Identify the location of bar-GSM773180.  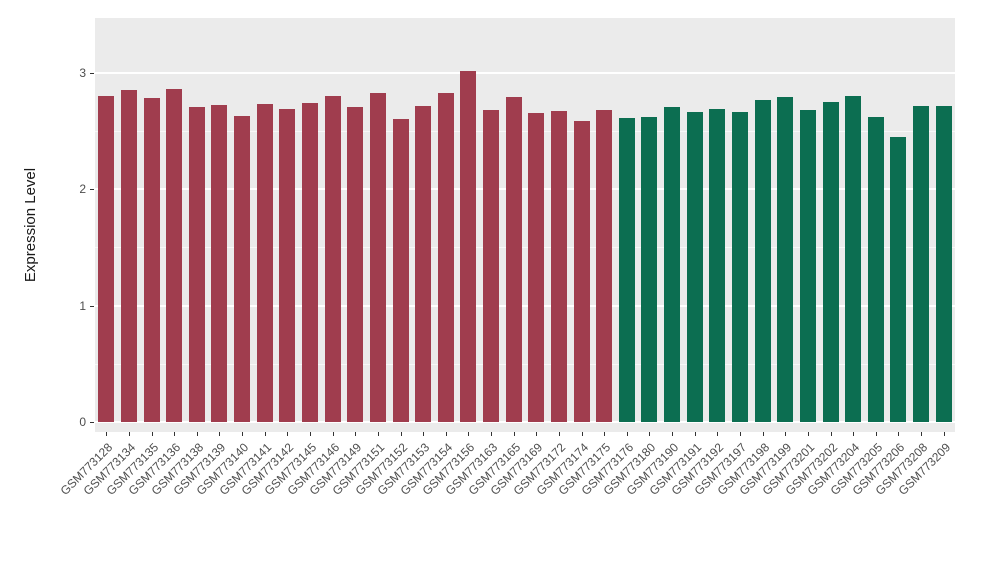
(649, 269).